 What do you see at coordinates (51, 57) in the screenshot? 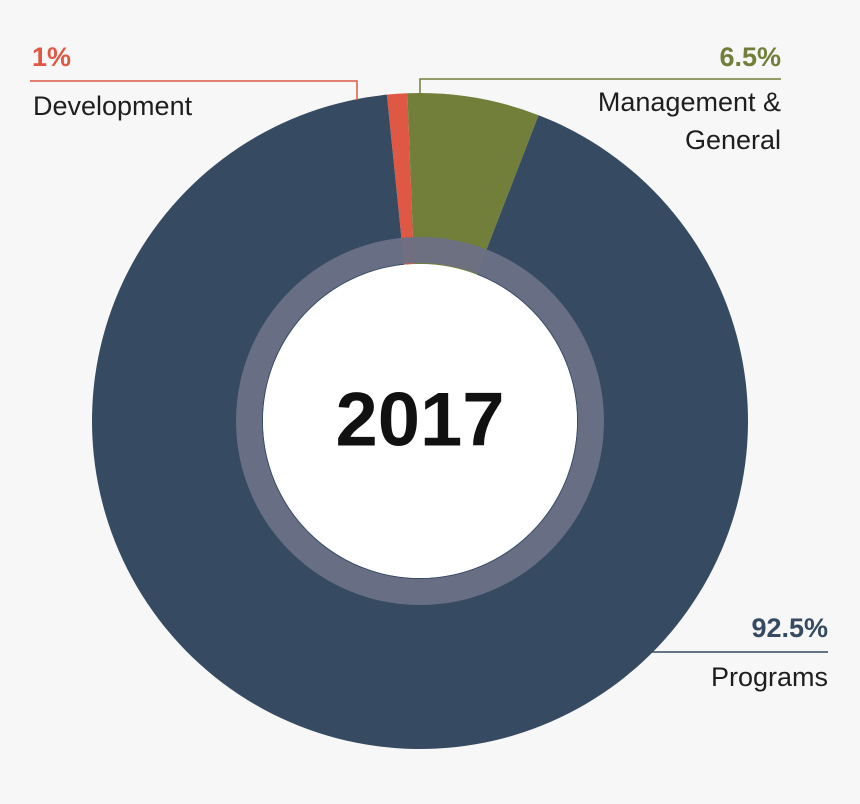
I see `development-percent-label: 1%` at bounding box center [51, 57].